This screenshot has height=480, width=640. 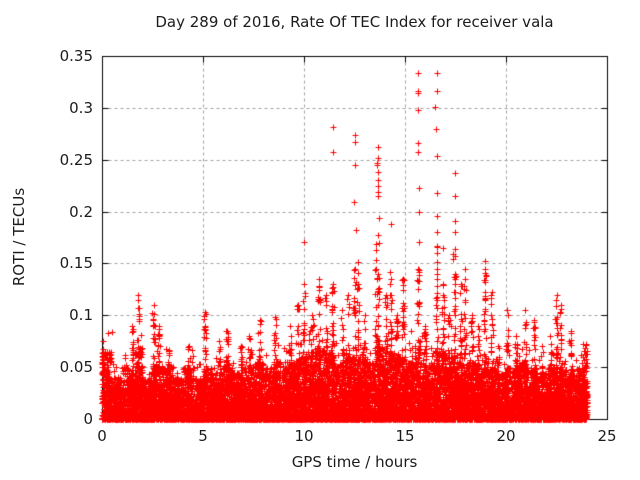 What do you see at coordinates (81, 315) in the screenshot?
I see `y-tick-label: 0.1` at bounding box center [81, 315].